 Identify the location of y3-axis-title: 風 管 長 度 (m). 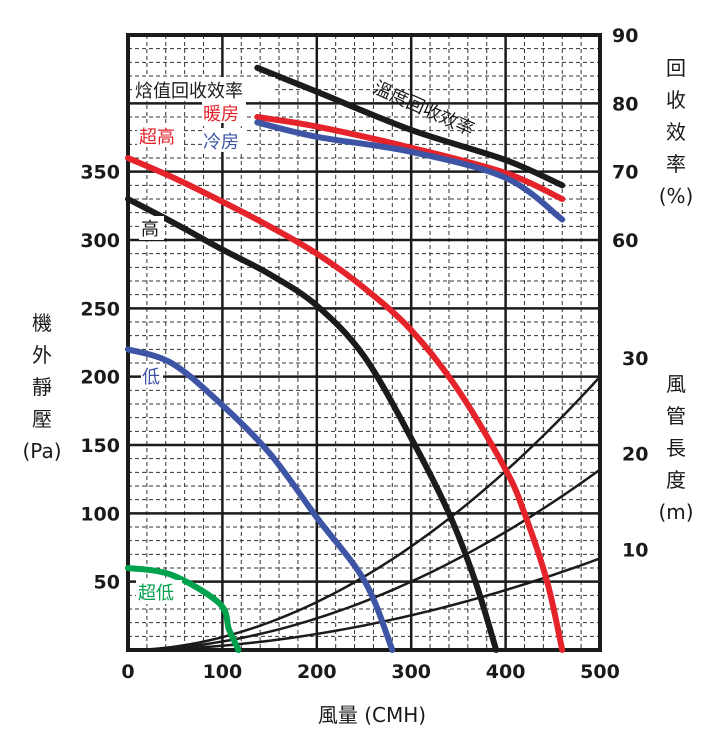
(675, 448).